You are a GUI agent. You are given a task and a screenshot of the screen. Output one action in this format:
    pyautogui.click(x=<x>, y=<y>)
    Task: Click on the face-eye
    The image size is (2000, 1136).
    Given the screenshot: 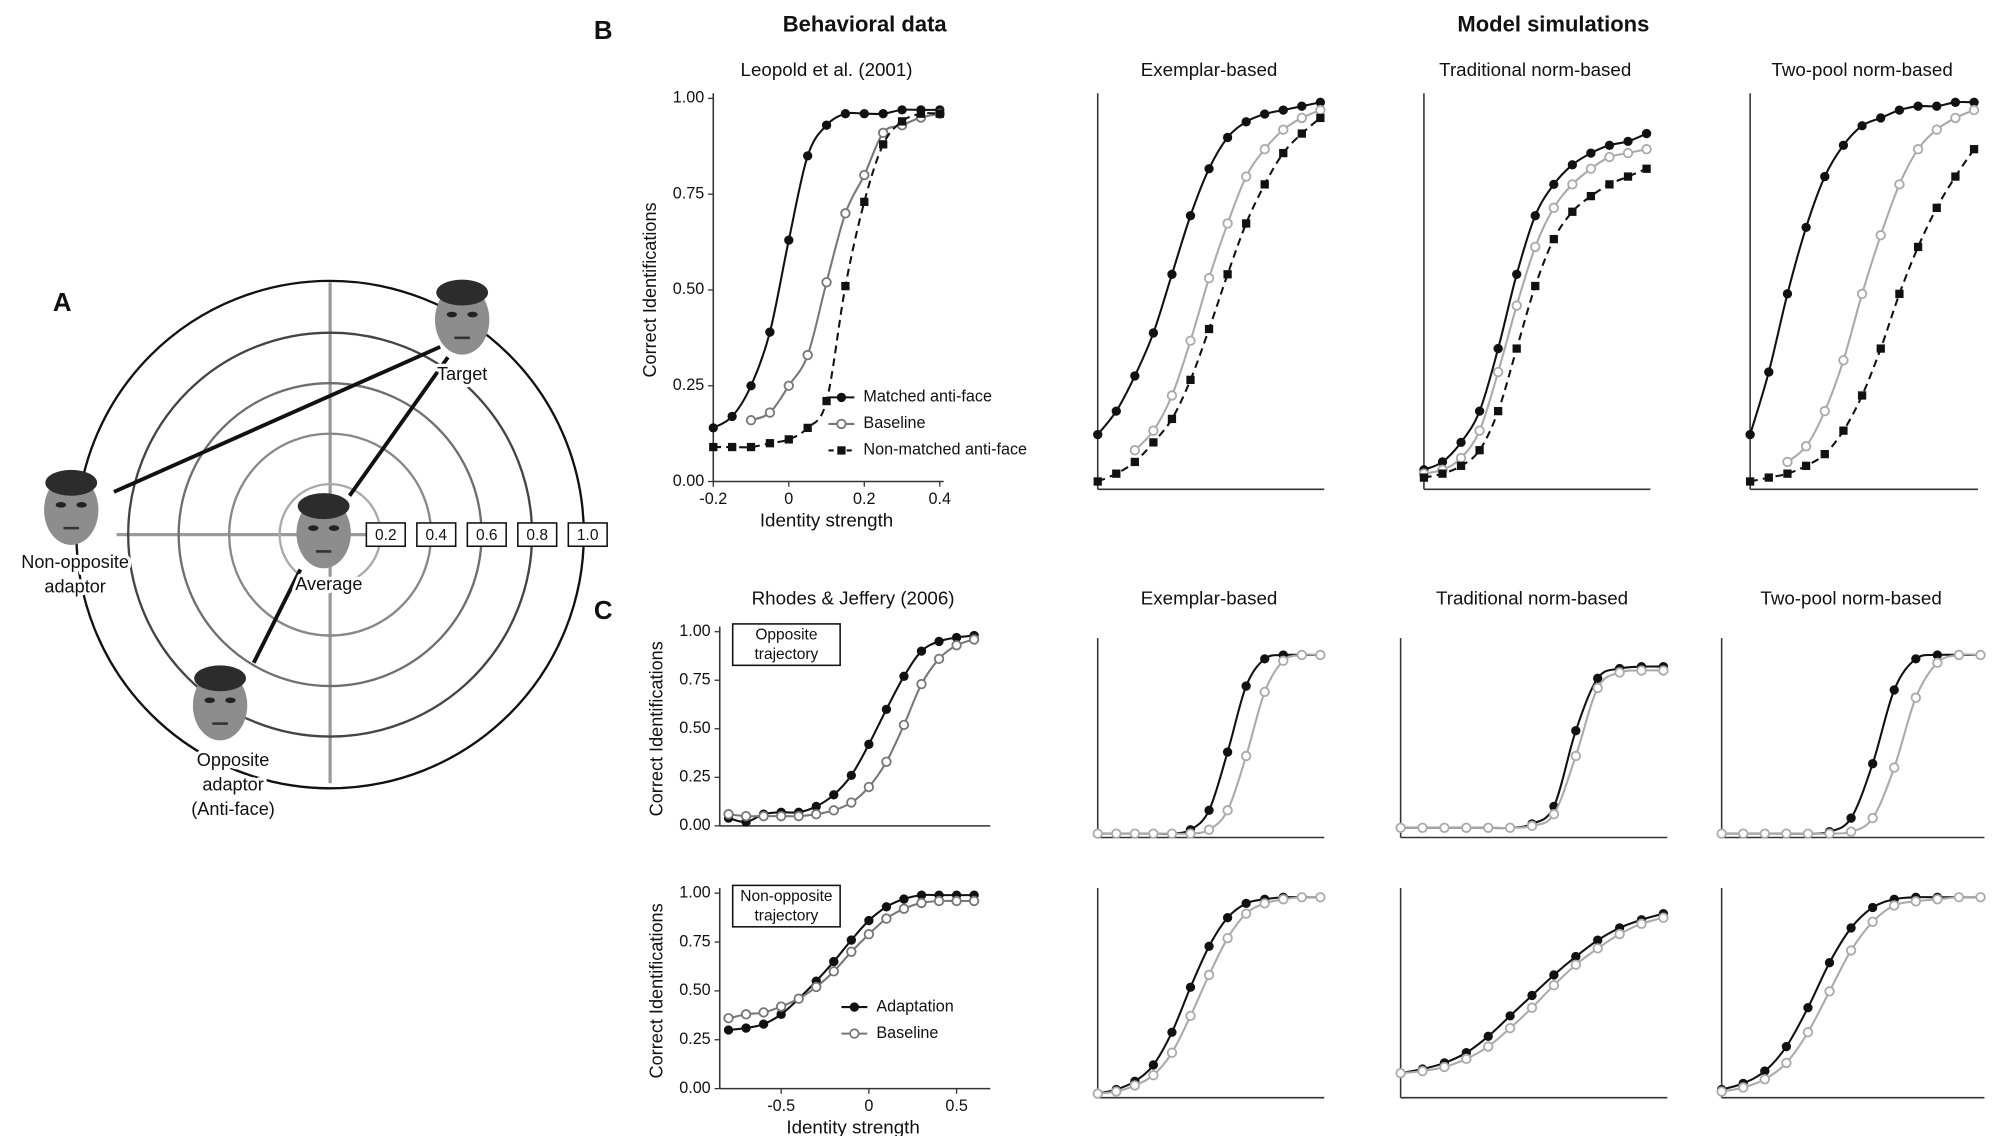 What is the action you would take?
    pyautogui.click(x=61, y=504)
    